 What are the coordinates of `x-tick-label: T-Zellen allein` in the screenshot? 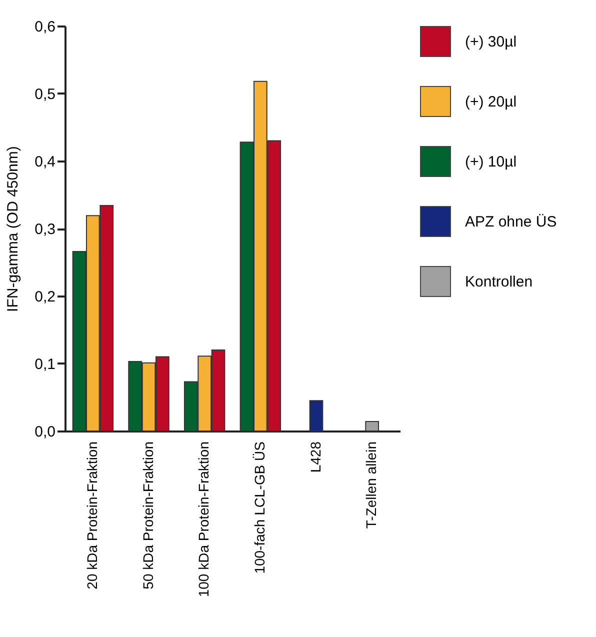 It's located at (371, 485).